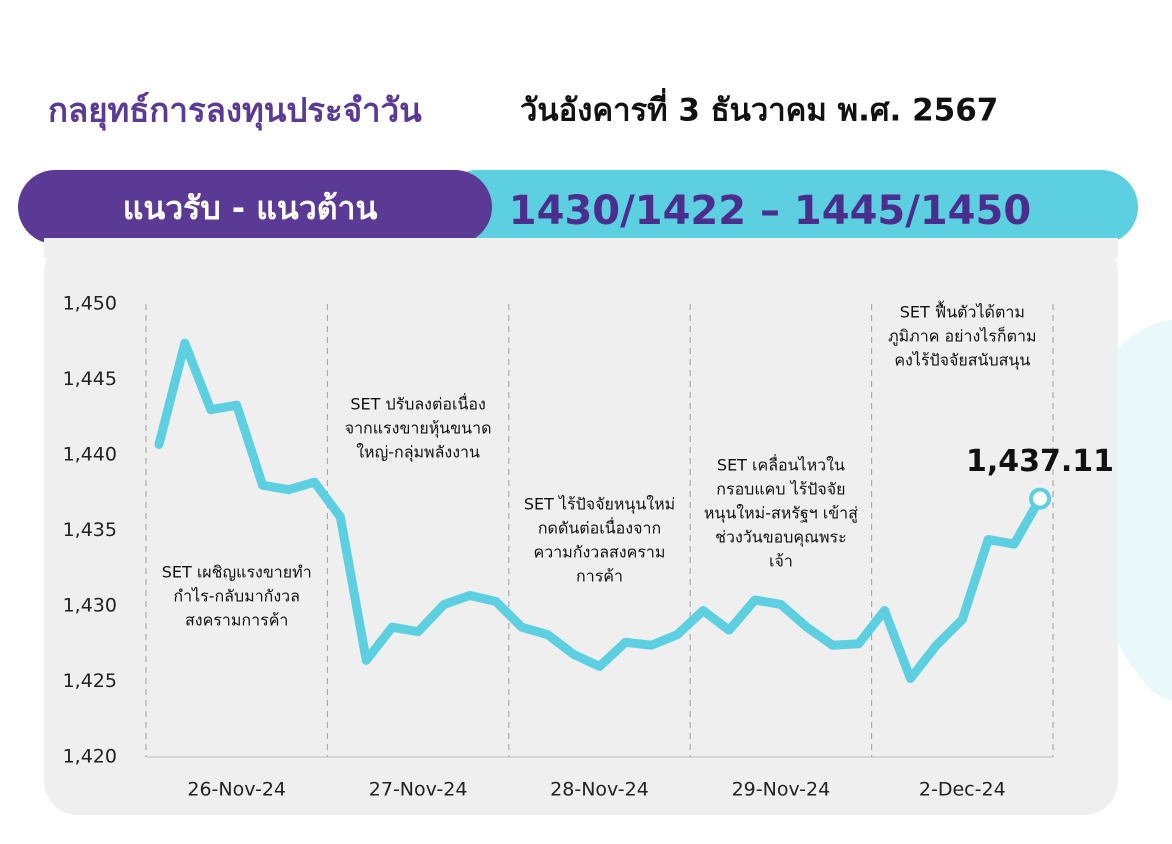 This screenshot has height=844, width=1172. Describe the element at coordinates (90, 757) in the screenshot. I see `y-tick-label: 1,420` at that location.